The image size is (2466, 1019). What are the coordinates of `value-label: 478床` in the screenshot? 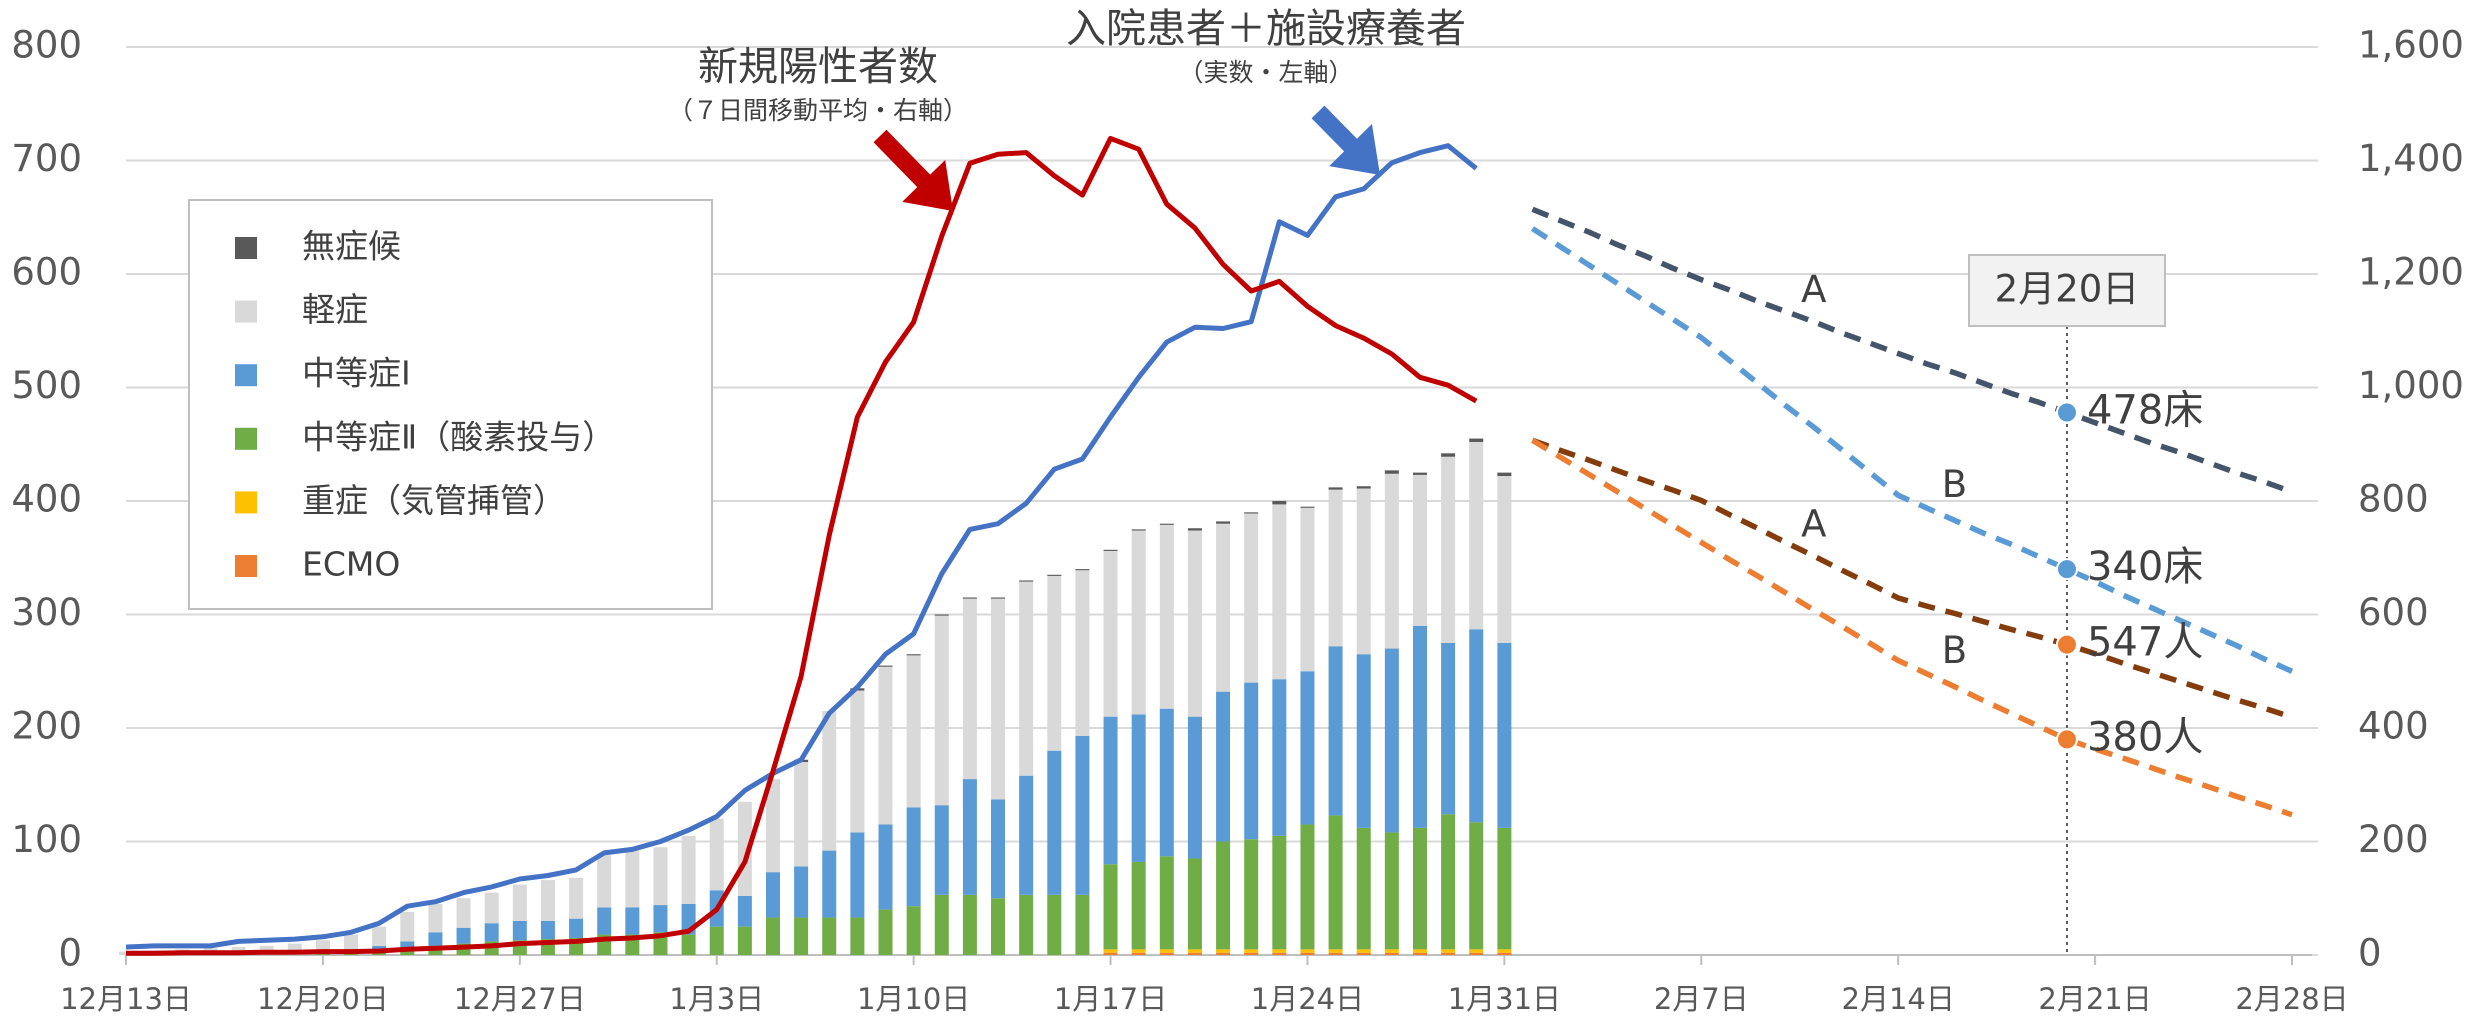 It's located at (2145, 410).